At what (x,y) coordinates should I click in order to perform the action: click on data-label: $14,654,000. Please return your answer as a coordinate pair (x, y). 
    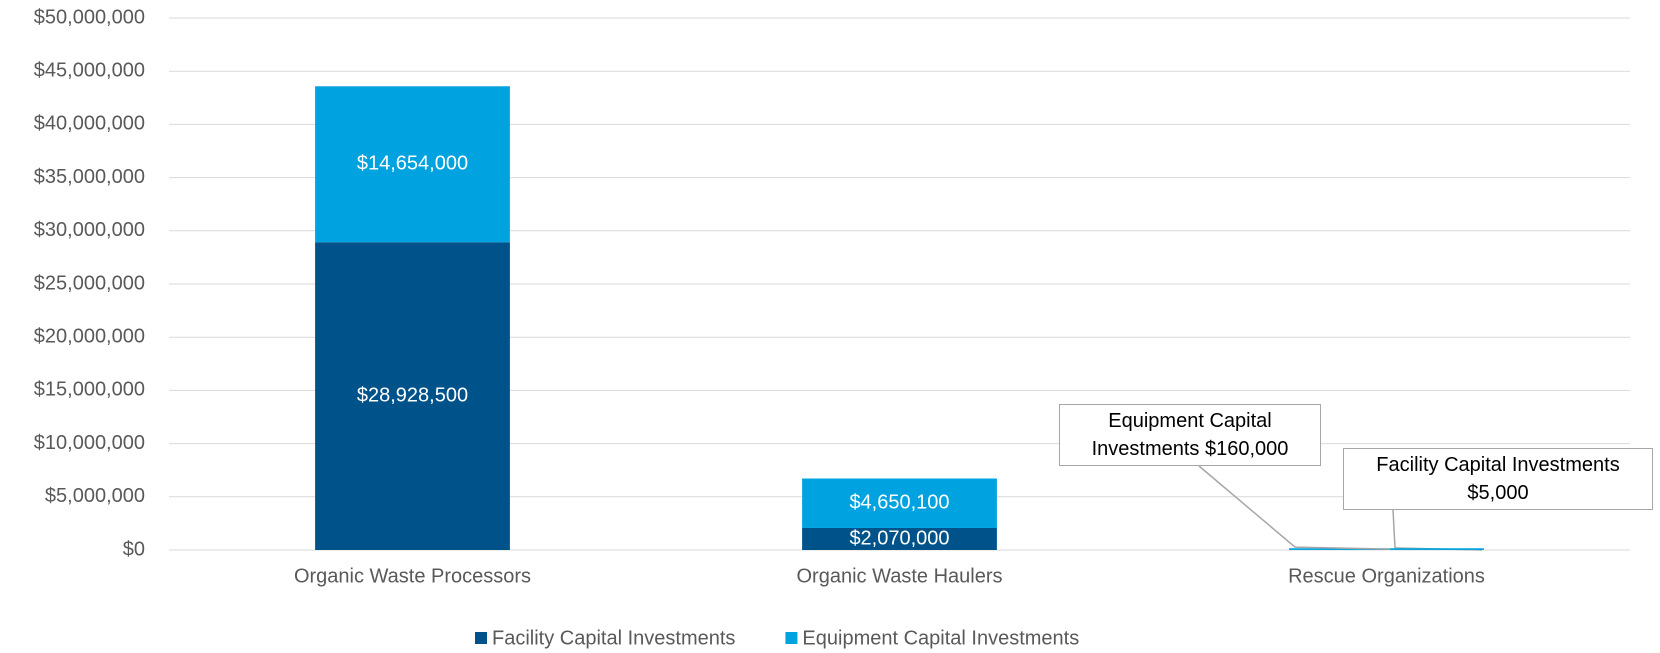
    Looking at the image, I should click on (412, 164).